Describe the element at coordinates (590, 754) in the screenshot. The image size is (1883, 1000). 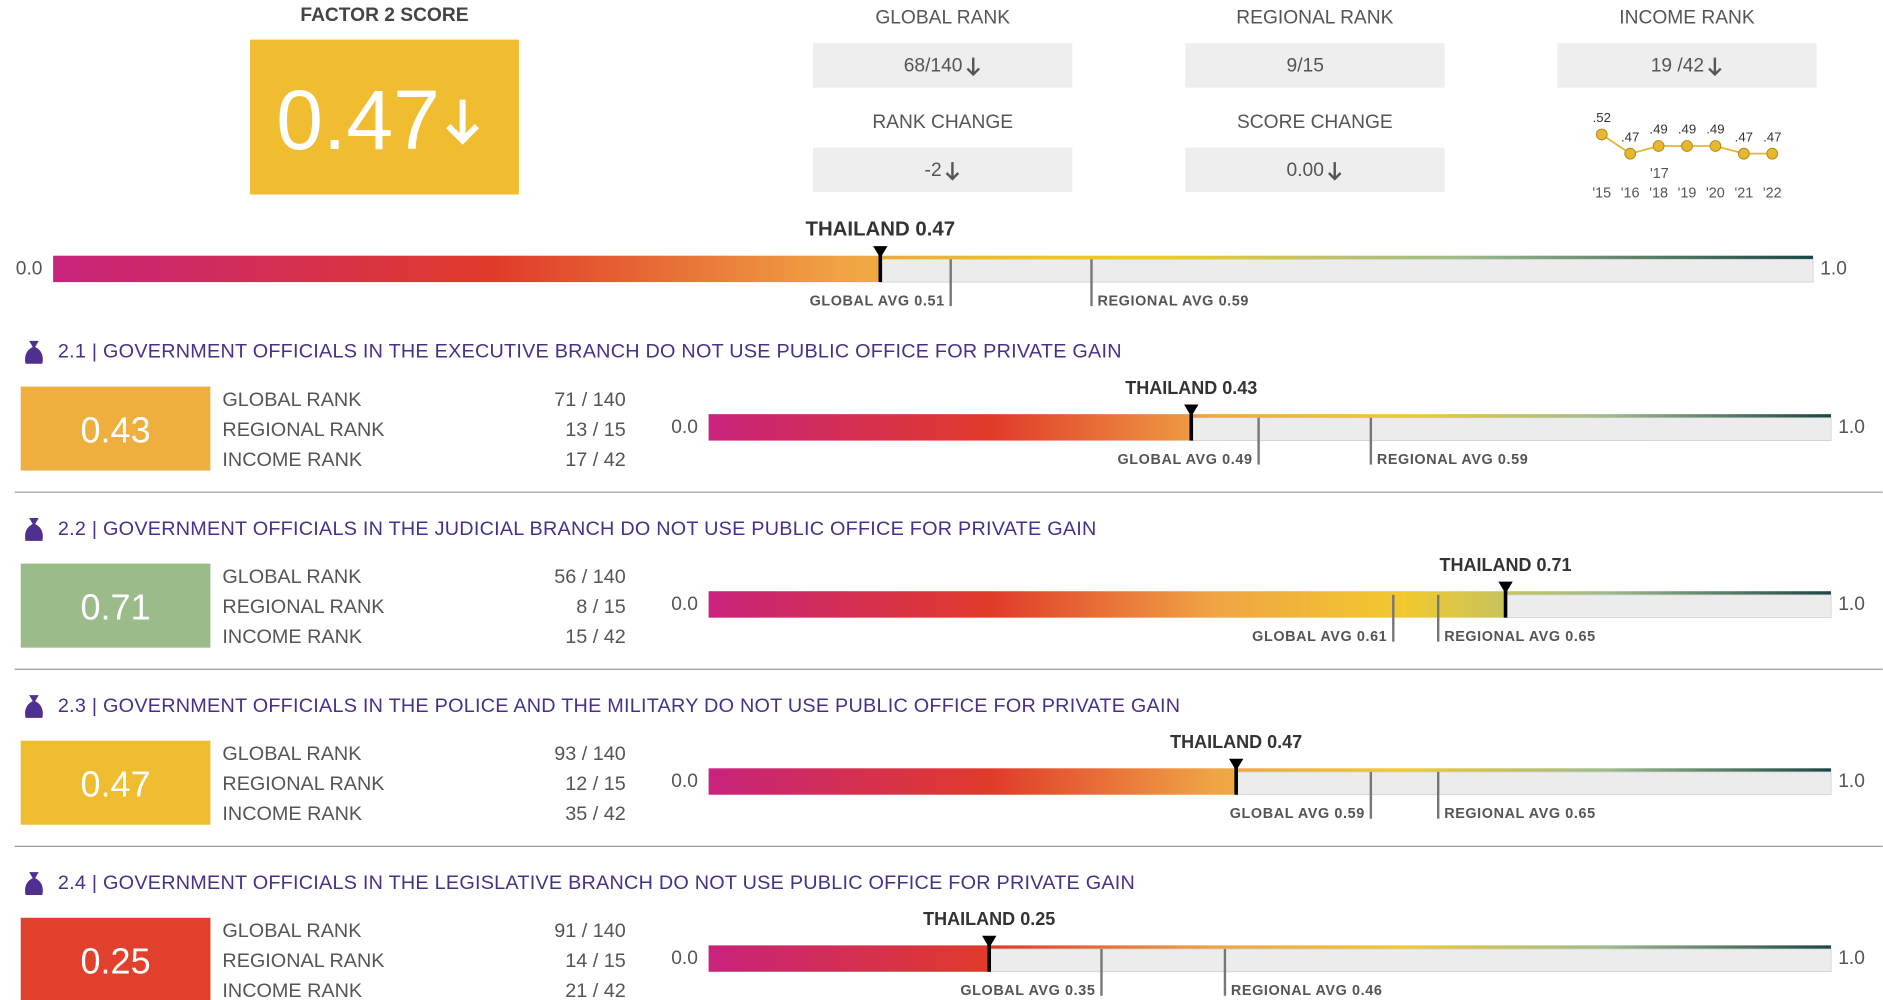
I see `rank-value: 93 / 140` at that location.